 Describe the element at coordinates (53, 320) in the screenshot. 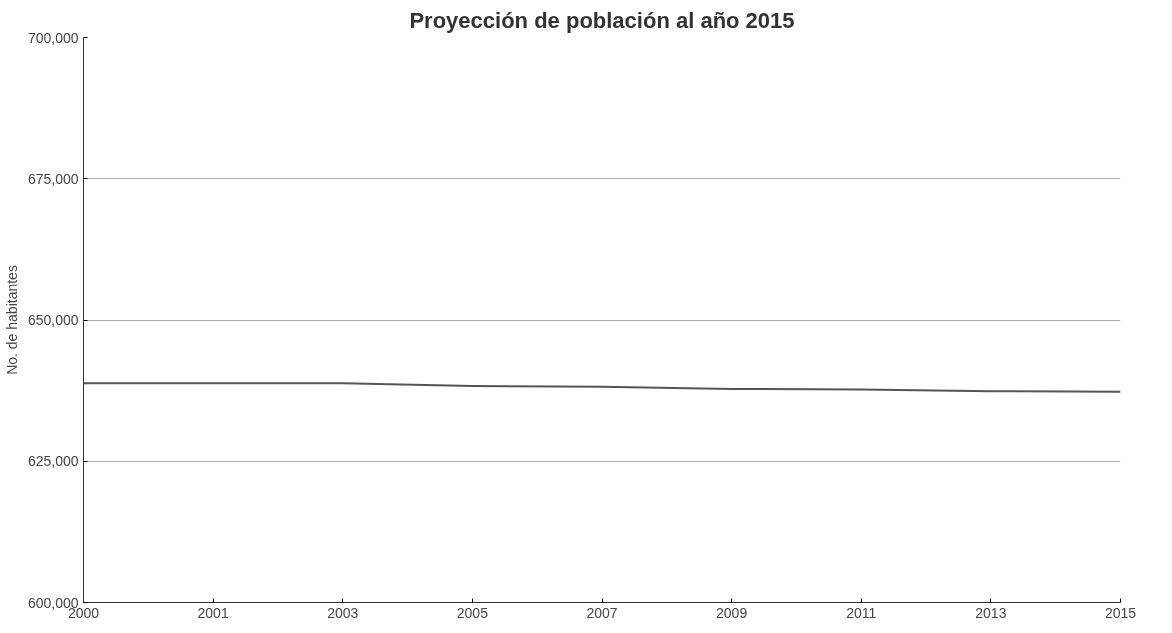

I see `y-tick-label: 650,000` at that location.